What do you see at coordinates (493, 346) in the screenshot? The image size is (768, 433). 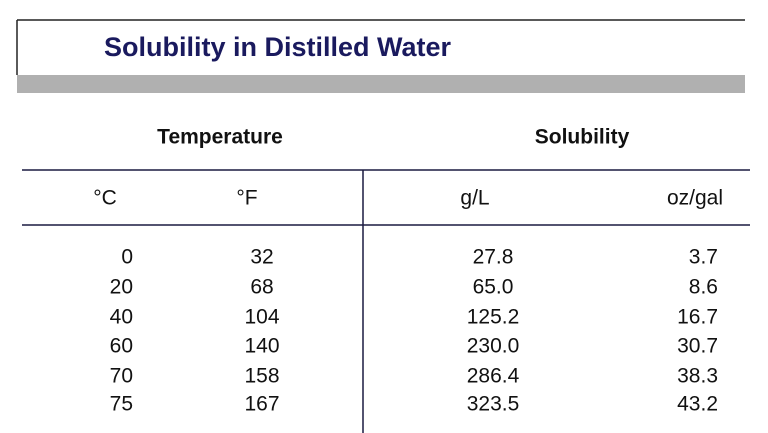 I see `table-cell: 230.0` at bounding box center [493, 346].